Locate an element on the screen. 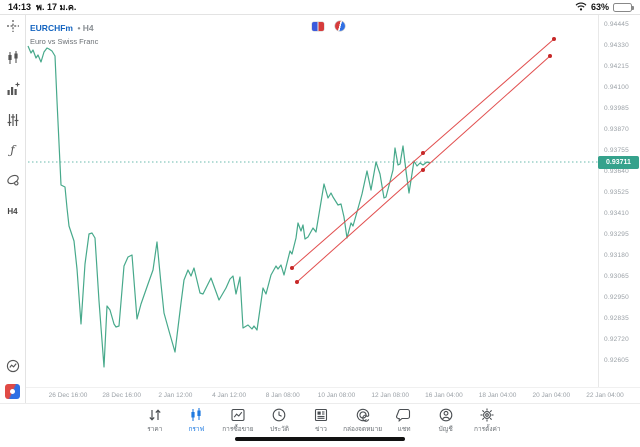 This screenshot has width=640, height=447. volumes-button is located at coordinates (13, 89).